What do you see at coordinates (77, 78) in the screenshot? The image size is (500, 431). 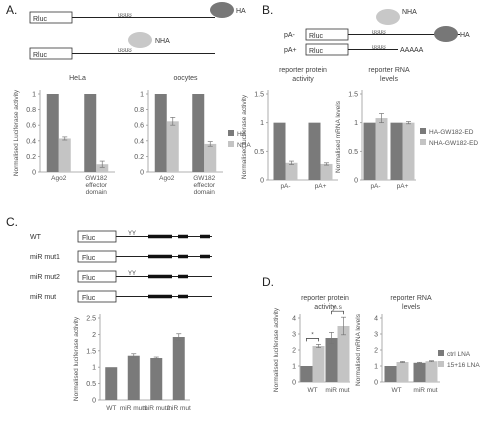 I see `chart-title: HeLa` at bounding box center [77, 78].